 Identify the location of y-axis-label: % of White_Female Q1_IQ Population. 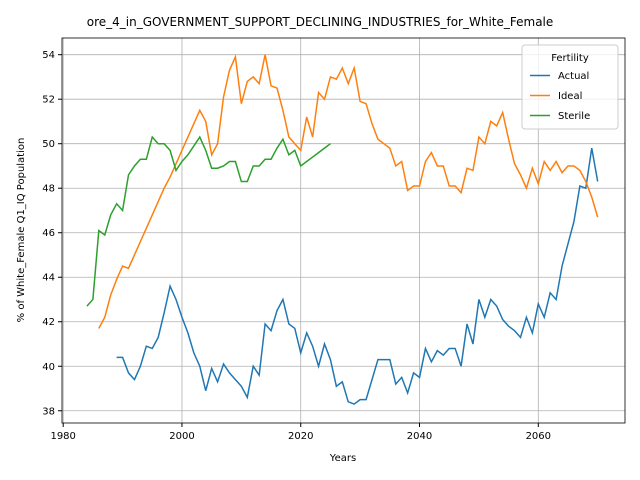
(21, 230).